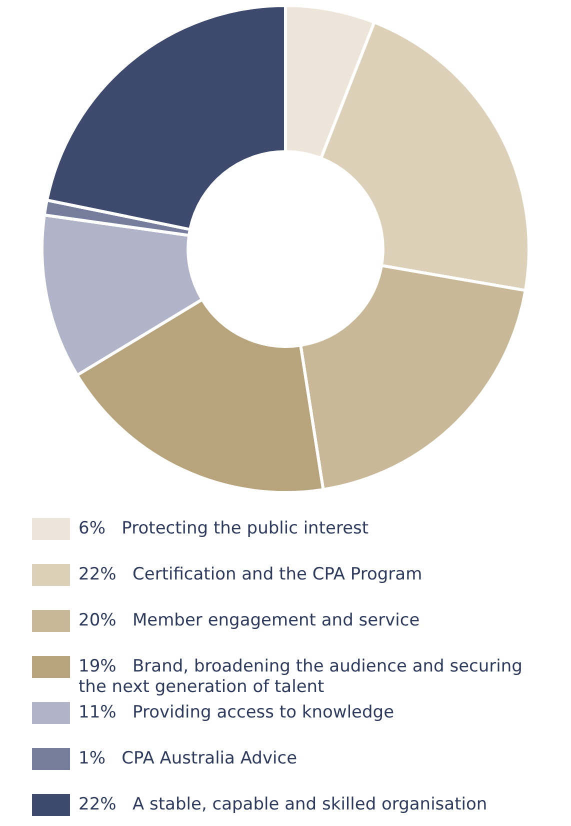 The image size is (571, 826). Describe the element at coordinates (283, 804) in the screenshot. I see `legend-label: 22% A stable, capable and skilled organisation` at that location.